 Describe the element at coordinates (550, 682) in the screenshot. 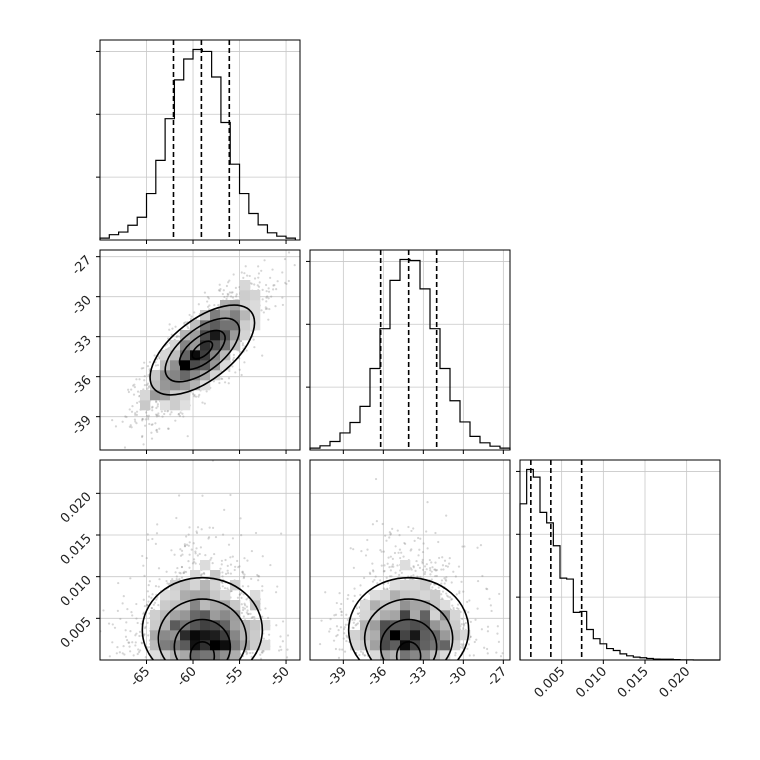

I see `x-tick-label: 0.005` at that location.